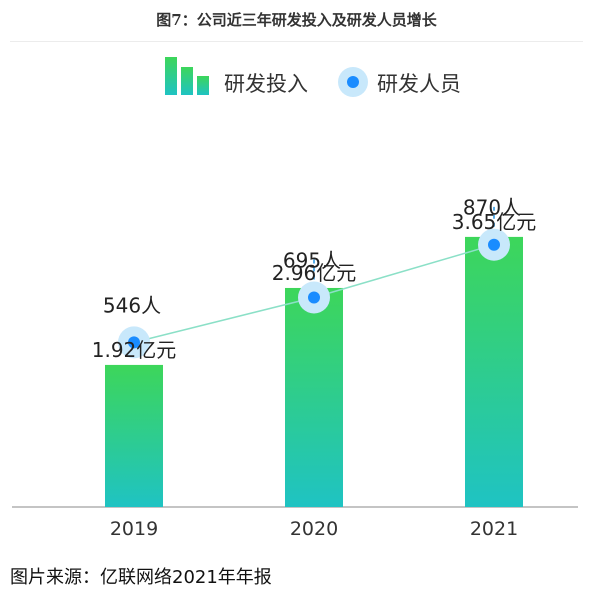 Image resolution: width=593 pixels, height=598 pixels. I want to click on bar-data-label: 2.96亿元, so click(314, 273).